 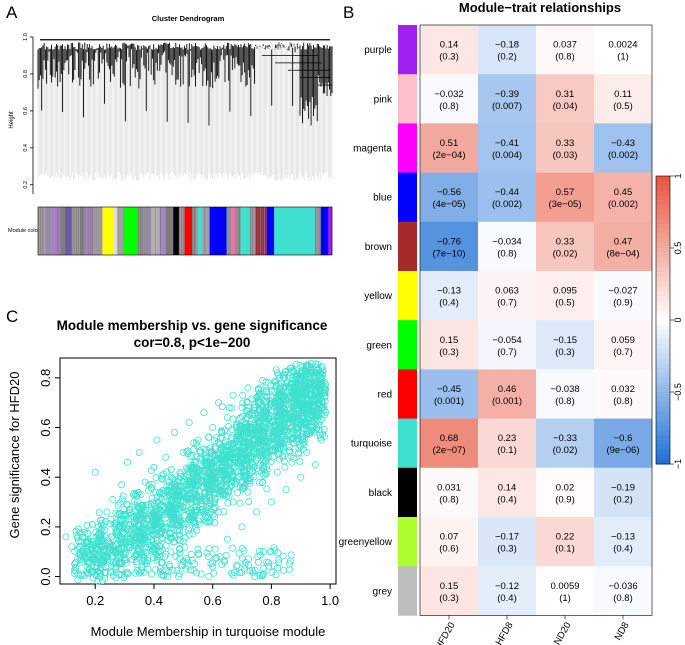 I want to click on panel-label-c: C, so click(x=12, y=316).